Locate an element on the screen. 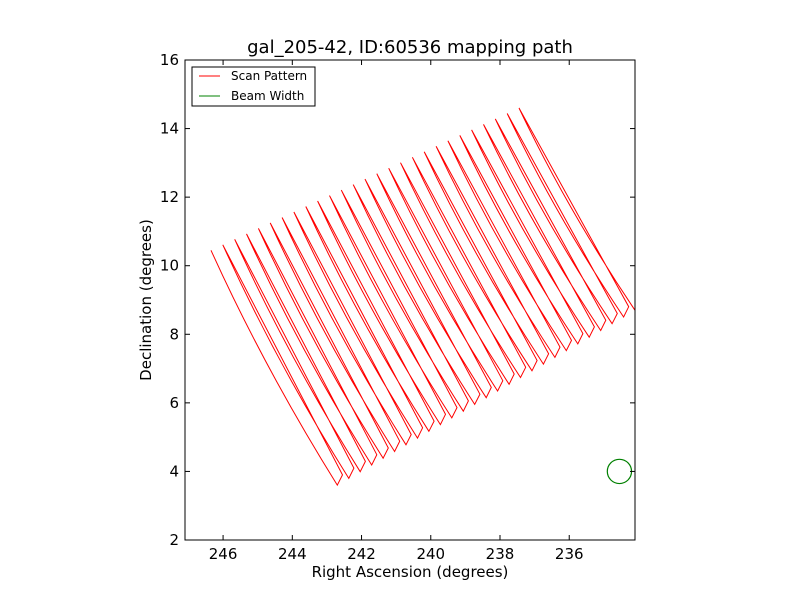  x-tick-label: 238 is located at coordinates (500, 554).